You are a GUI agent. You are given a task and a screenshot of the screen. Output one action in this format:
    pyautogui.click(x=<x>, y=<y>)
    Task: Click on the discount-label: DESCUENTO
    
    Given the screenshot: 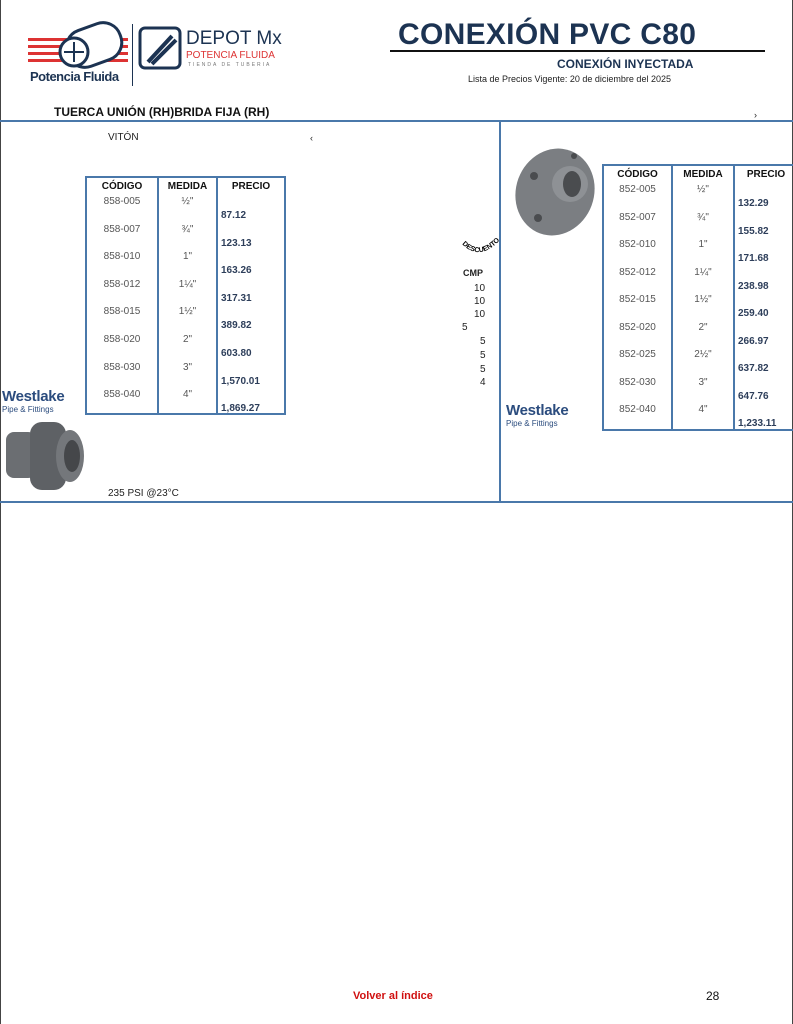 What is the action you would take?
    pyautogui.click(x=481, y=245)
    